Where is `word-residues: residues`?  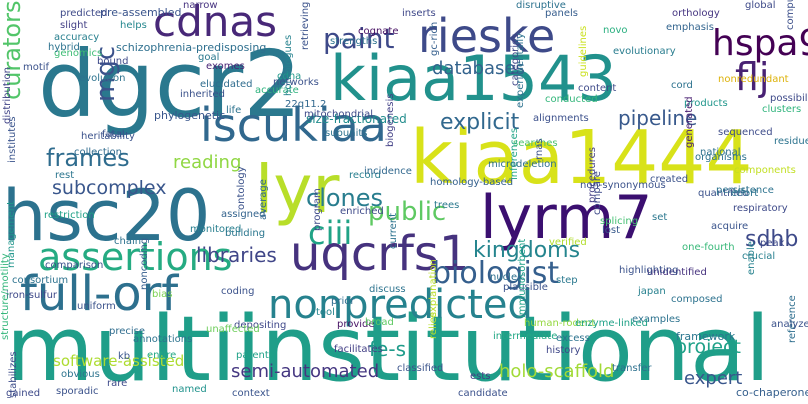
word-residues: residues is located at coordinates (791, 141).